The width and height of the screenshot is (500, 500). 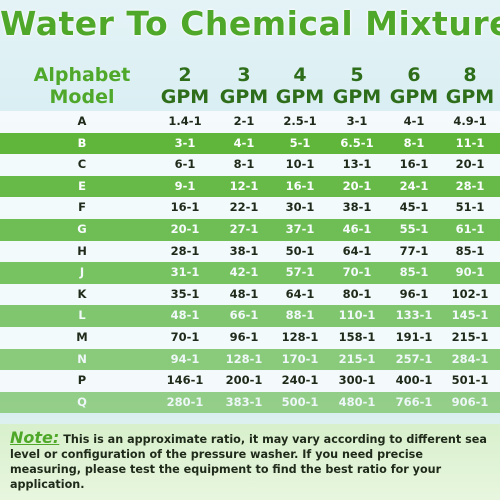 I want to click on table-row: B 3-1 4-1 5-1 6.5-1 8-1 11-1, so click(x=250, y=143).